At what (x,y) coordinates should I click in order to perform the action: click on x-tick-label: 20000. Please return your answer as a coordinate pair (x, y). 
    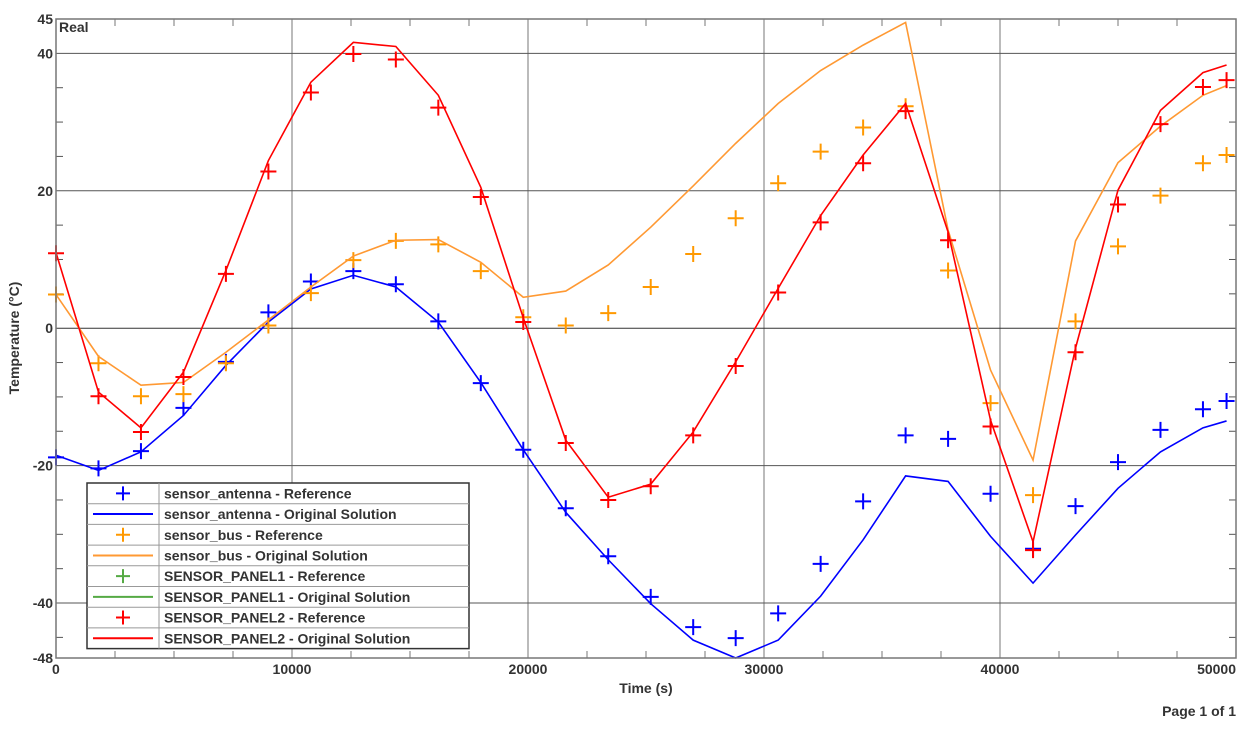
    Looking at the image, I should click on (528, 669).